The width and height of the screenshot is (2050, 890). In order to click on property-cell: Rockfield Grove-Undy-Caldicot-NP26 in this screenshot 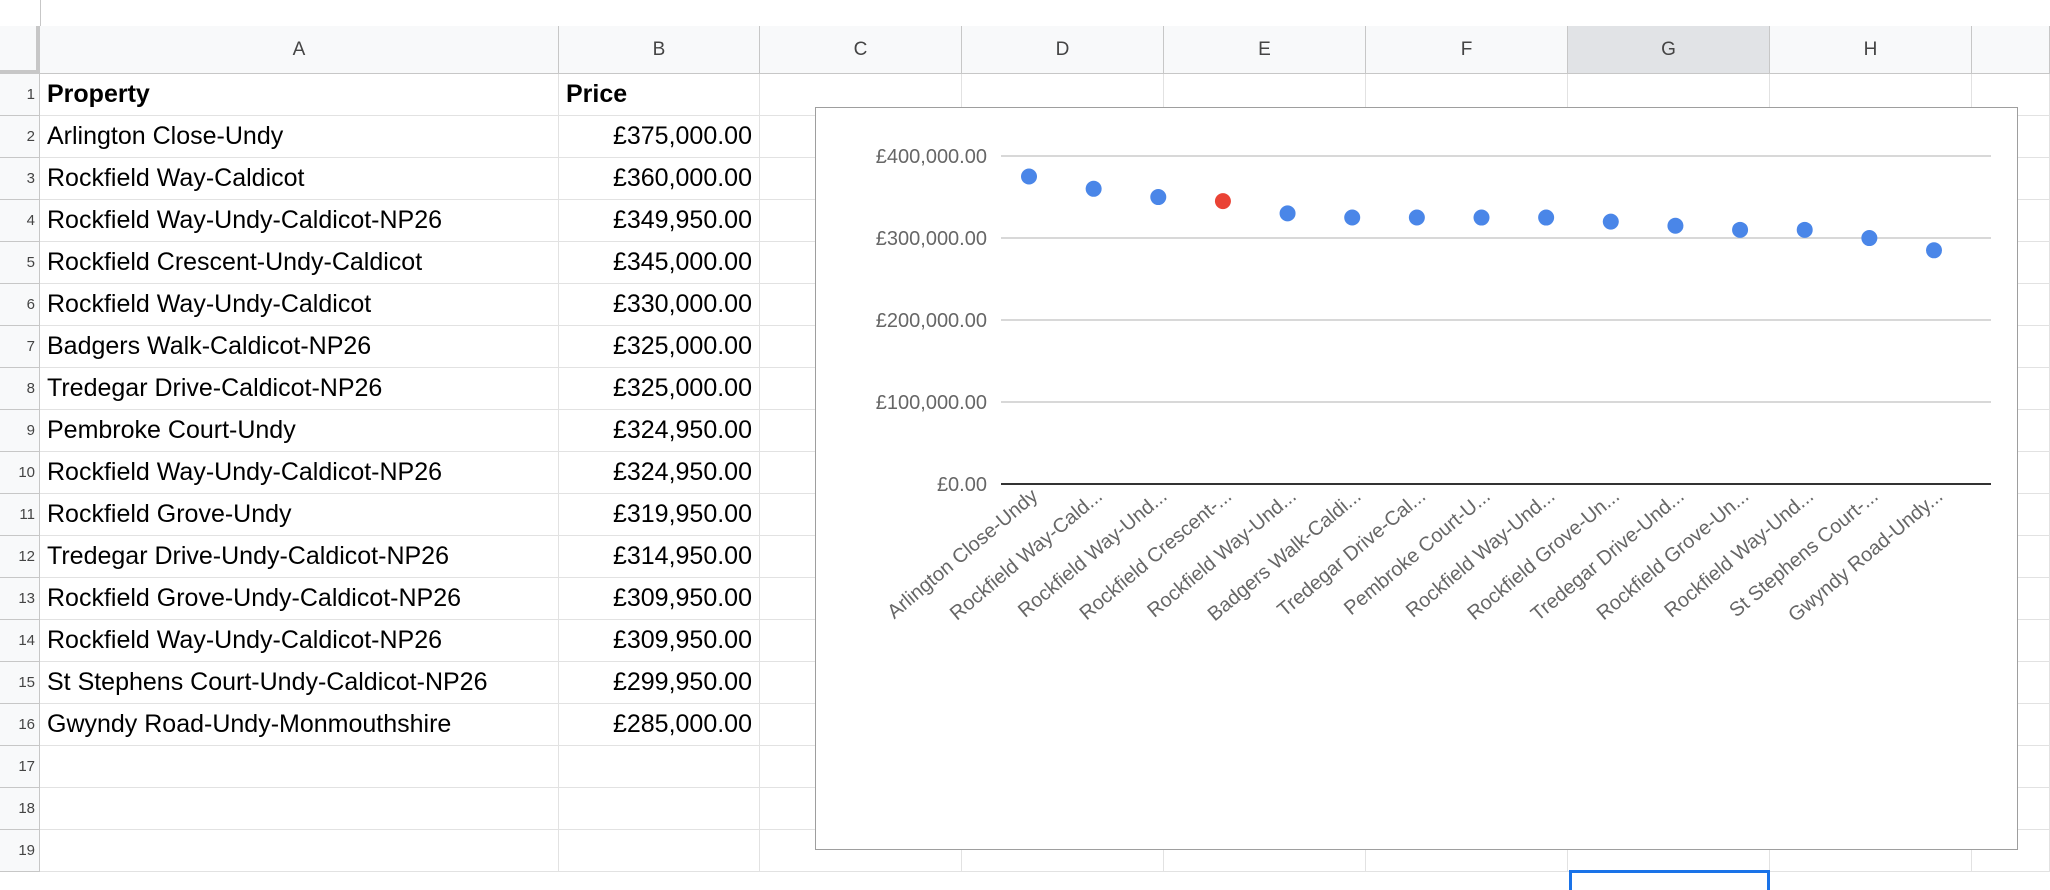, I will do `click(299, 599)`.